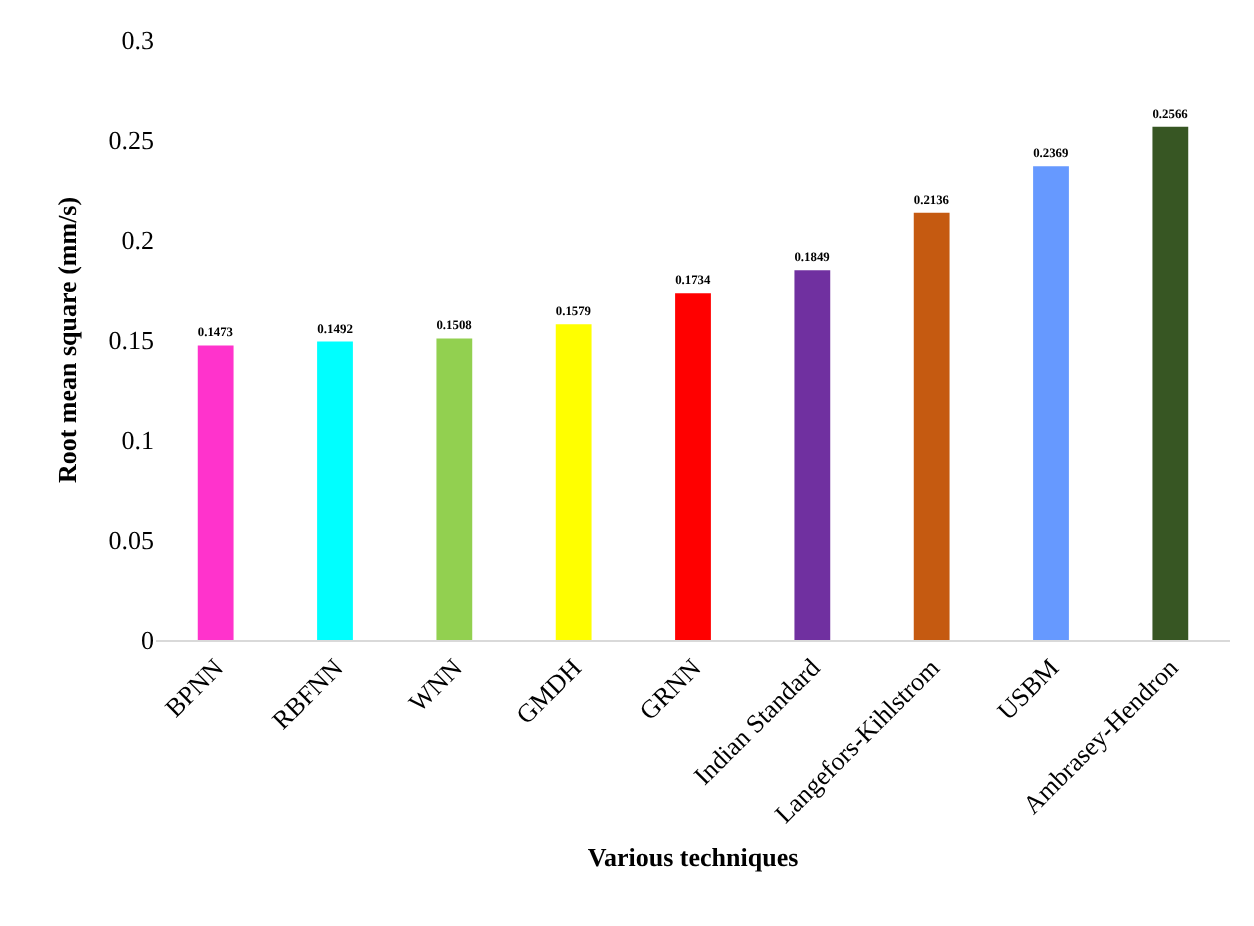 This screenshot has width=1254, height=926. What do you see at coordinates (137, 40) in the screenshot?
I see `y-tick-label: 0.3` at bounding box center [137, 40].